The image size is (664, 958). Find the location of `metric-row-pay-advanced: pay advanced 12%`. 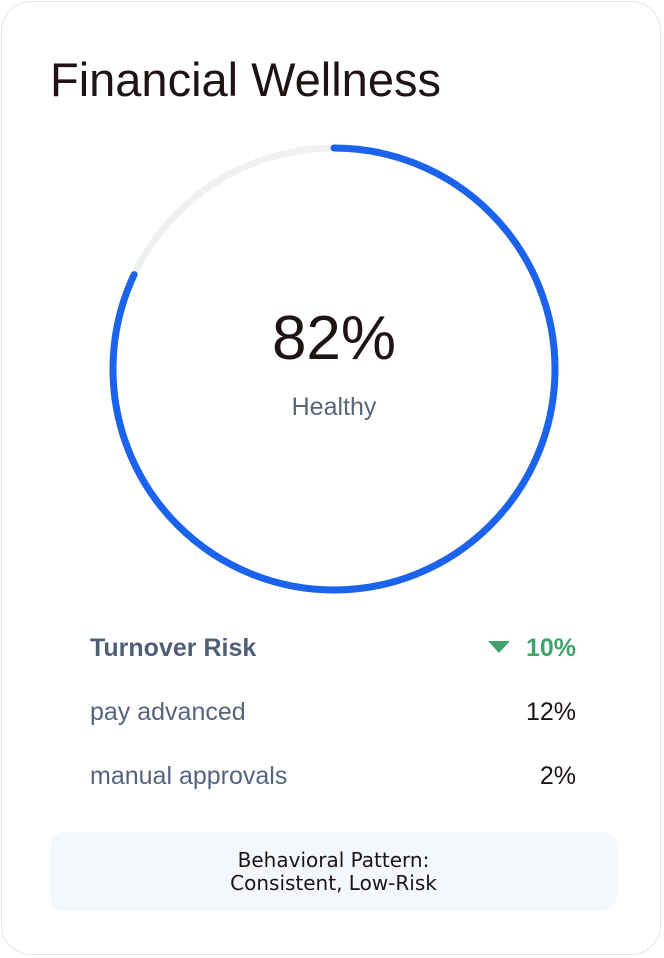

metric-row-pay-advanced: pay advanced 12% is located at coordinates (333, 724).